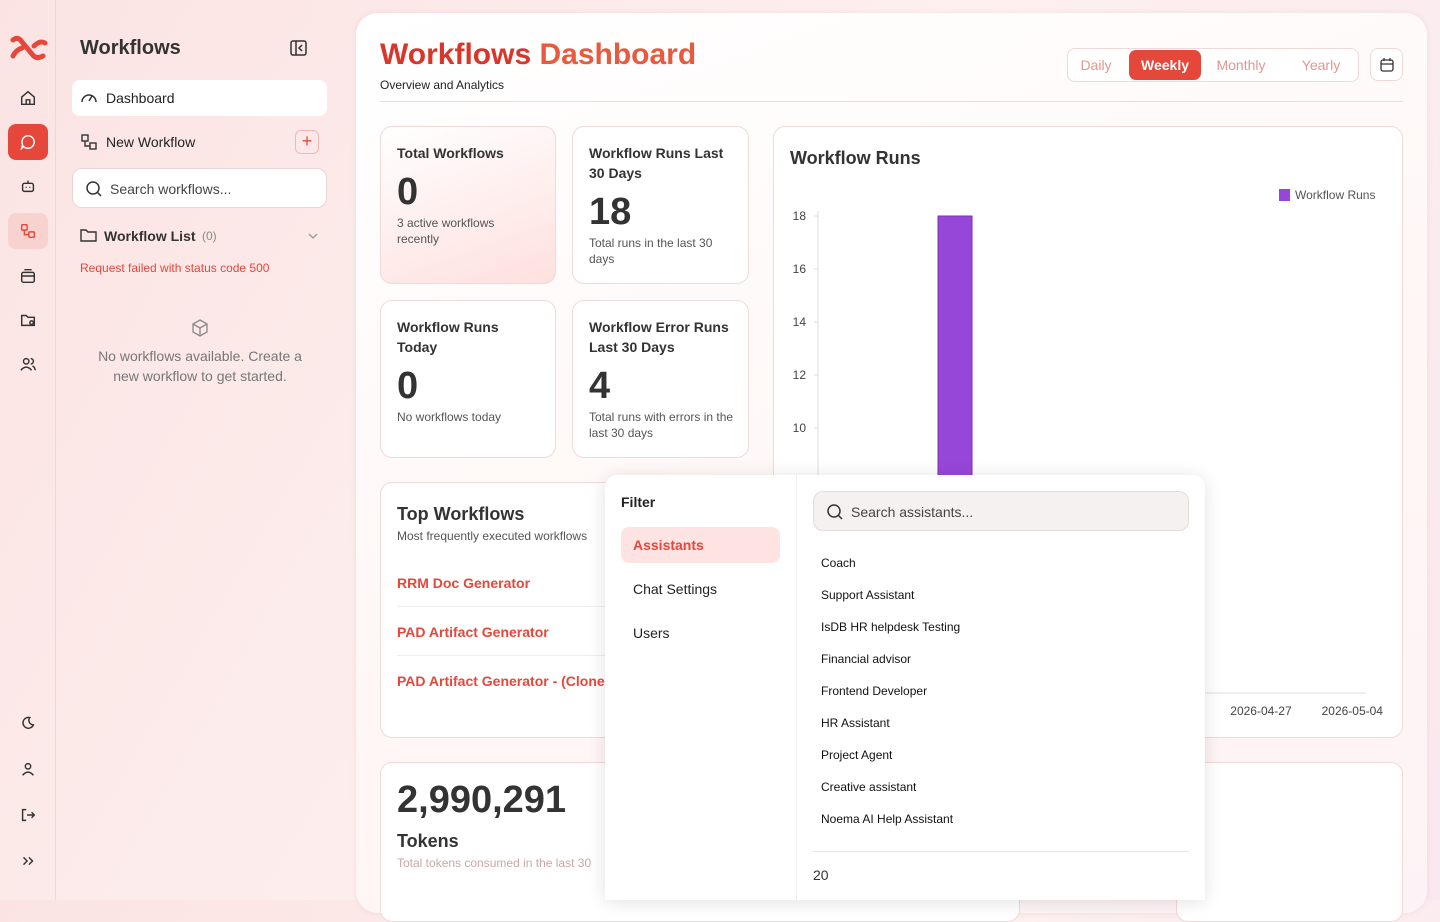 The height and width of the screenshot is (922, 1440). I want to click on list-title: Workflow List, so click(150, 236).